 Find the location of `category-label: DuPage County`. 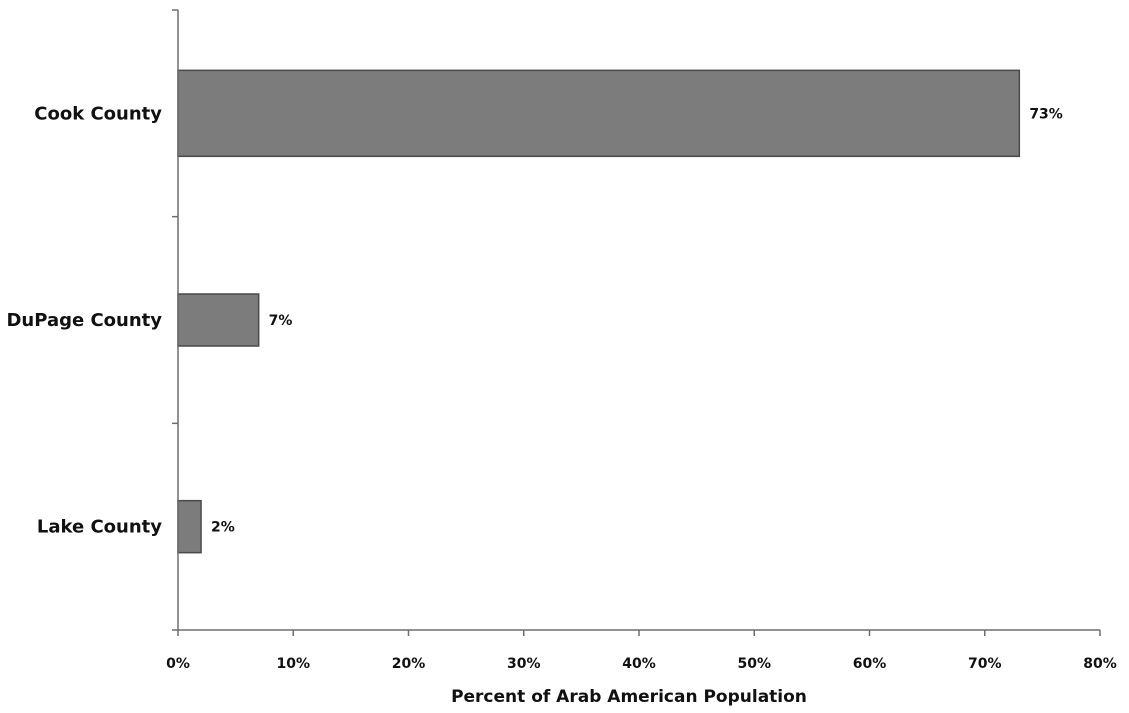

category-label: DuPage County is located at coordinates (84, 320).